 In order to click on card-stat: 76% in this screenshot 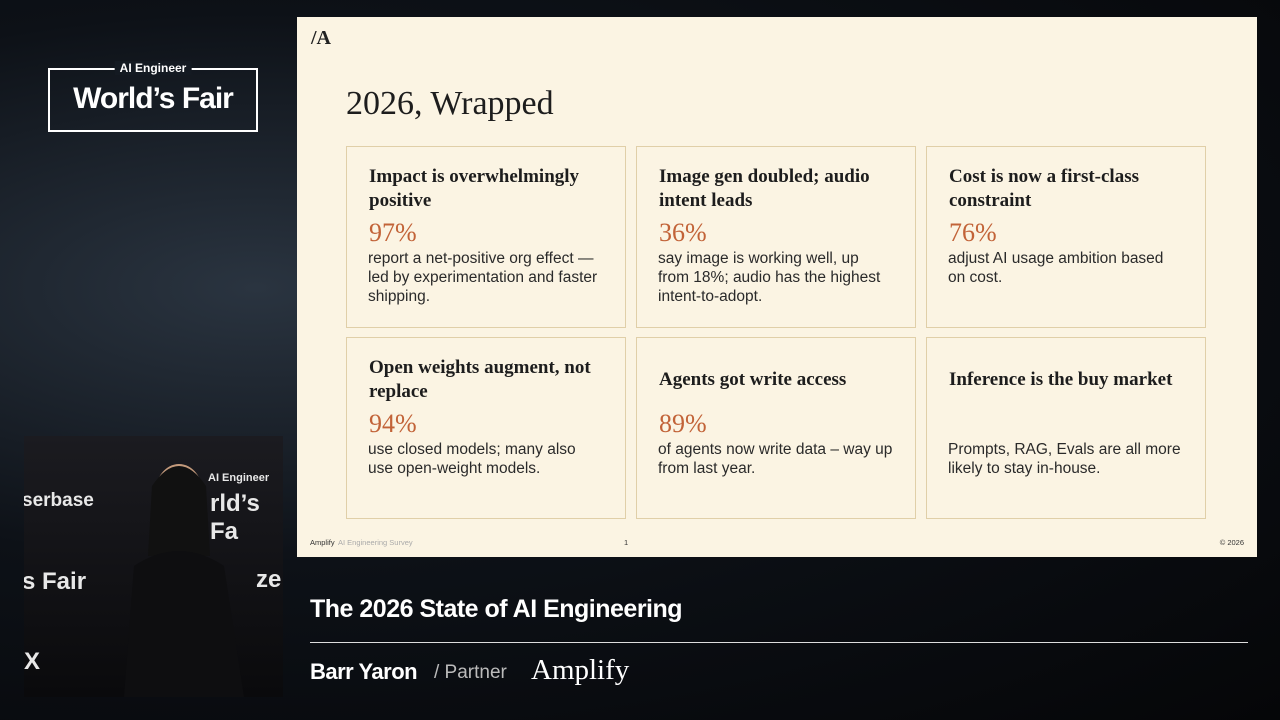, I will do `click(973, 232)`.